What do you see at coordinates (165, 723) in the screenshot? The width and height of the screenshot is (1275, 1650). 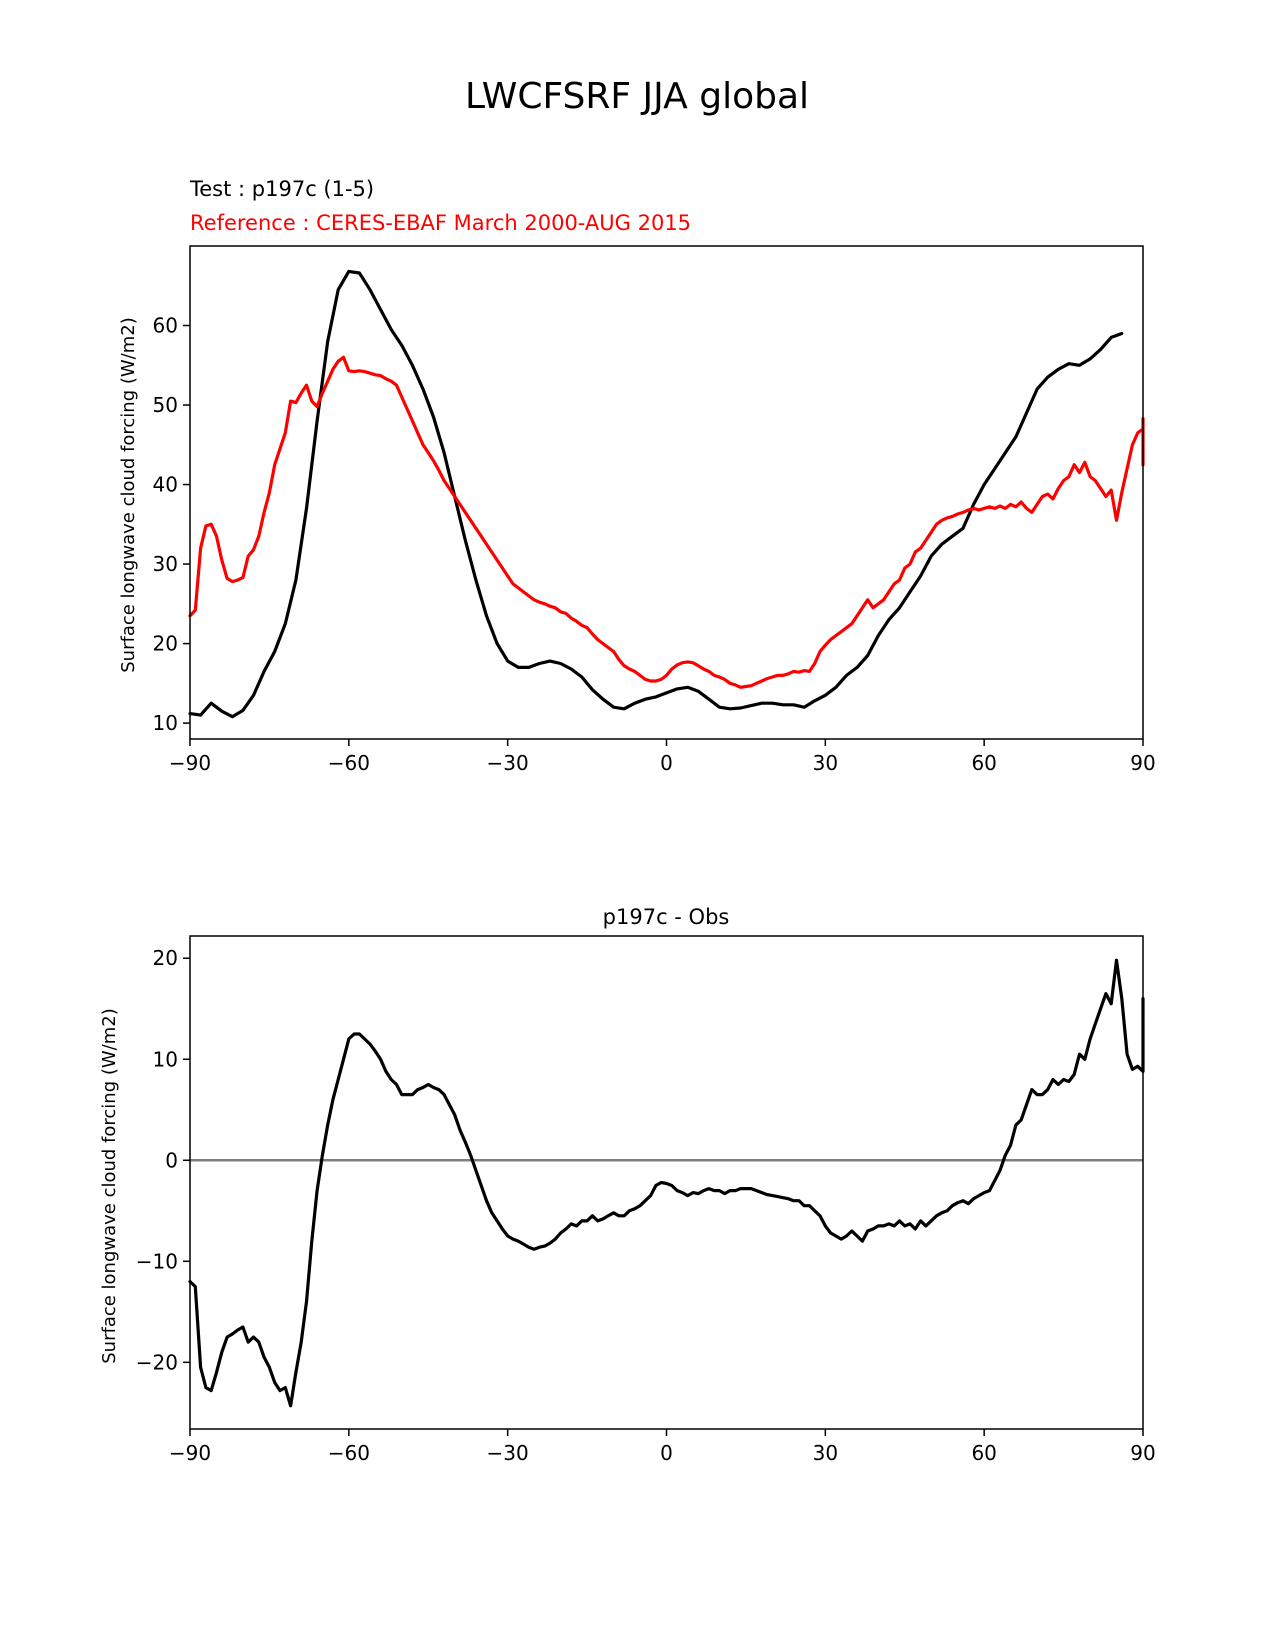 I see `top-y-tick-label: 10` at bounding box center [165, 723].